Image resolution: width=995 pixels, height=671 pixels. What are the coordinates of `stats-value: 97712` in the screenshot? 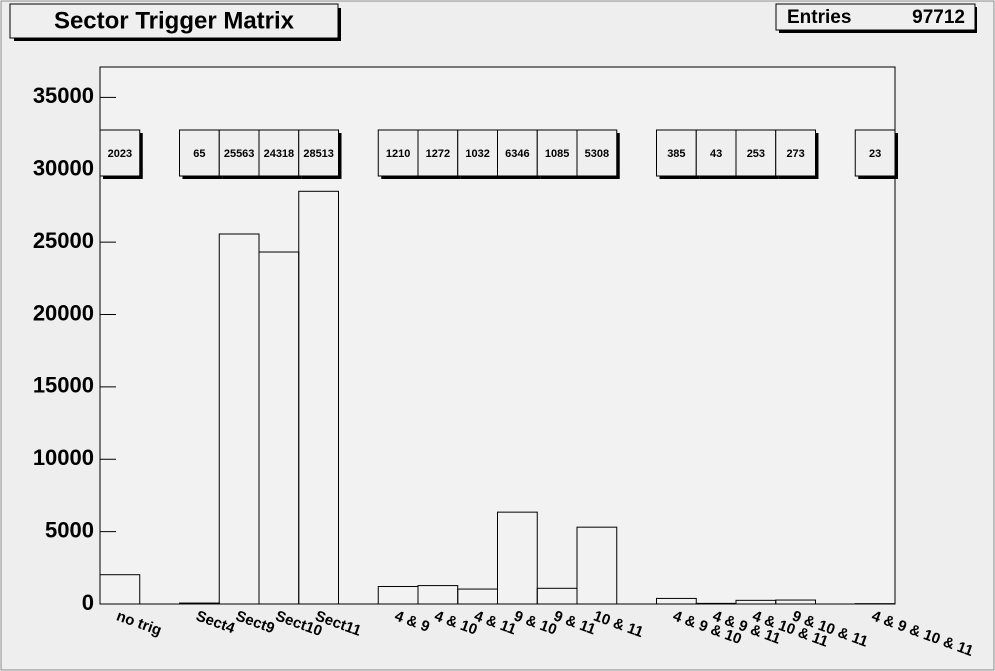 It's located at (938, 17).